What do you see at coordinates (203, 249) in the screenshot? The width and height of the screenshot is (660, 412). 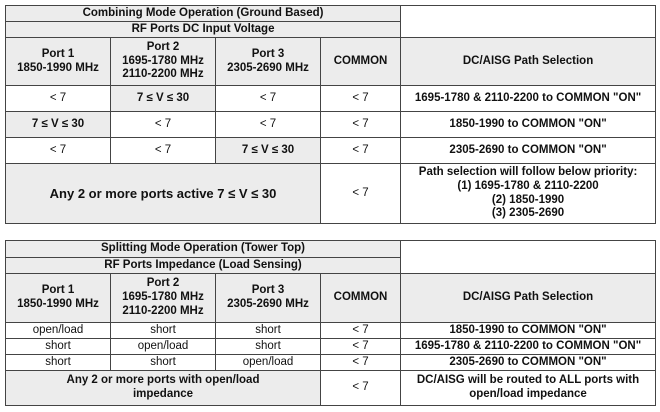 I see `table-title: Splitting Mode Operation (Tower Top)` at bounding box center [203, 249].